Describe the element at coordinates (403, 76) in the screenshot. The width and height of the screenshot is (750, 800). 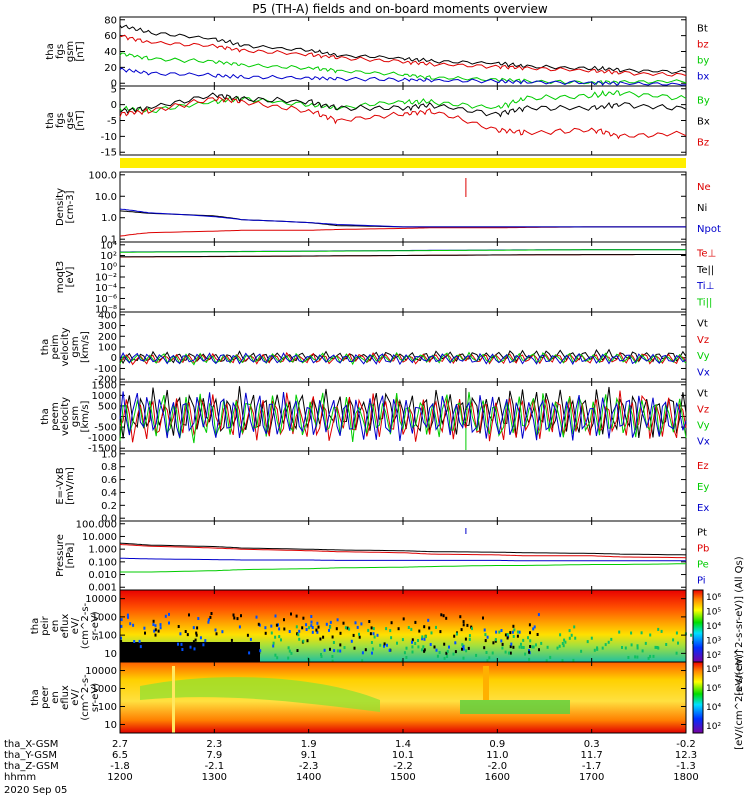
I see `series-line-fgs_gsm-bx` at that location.